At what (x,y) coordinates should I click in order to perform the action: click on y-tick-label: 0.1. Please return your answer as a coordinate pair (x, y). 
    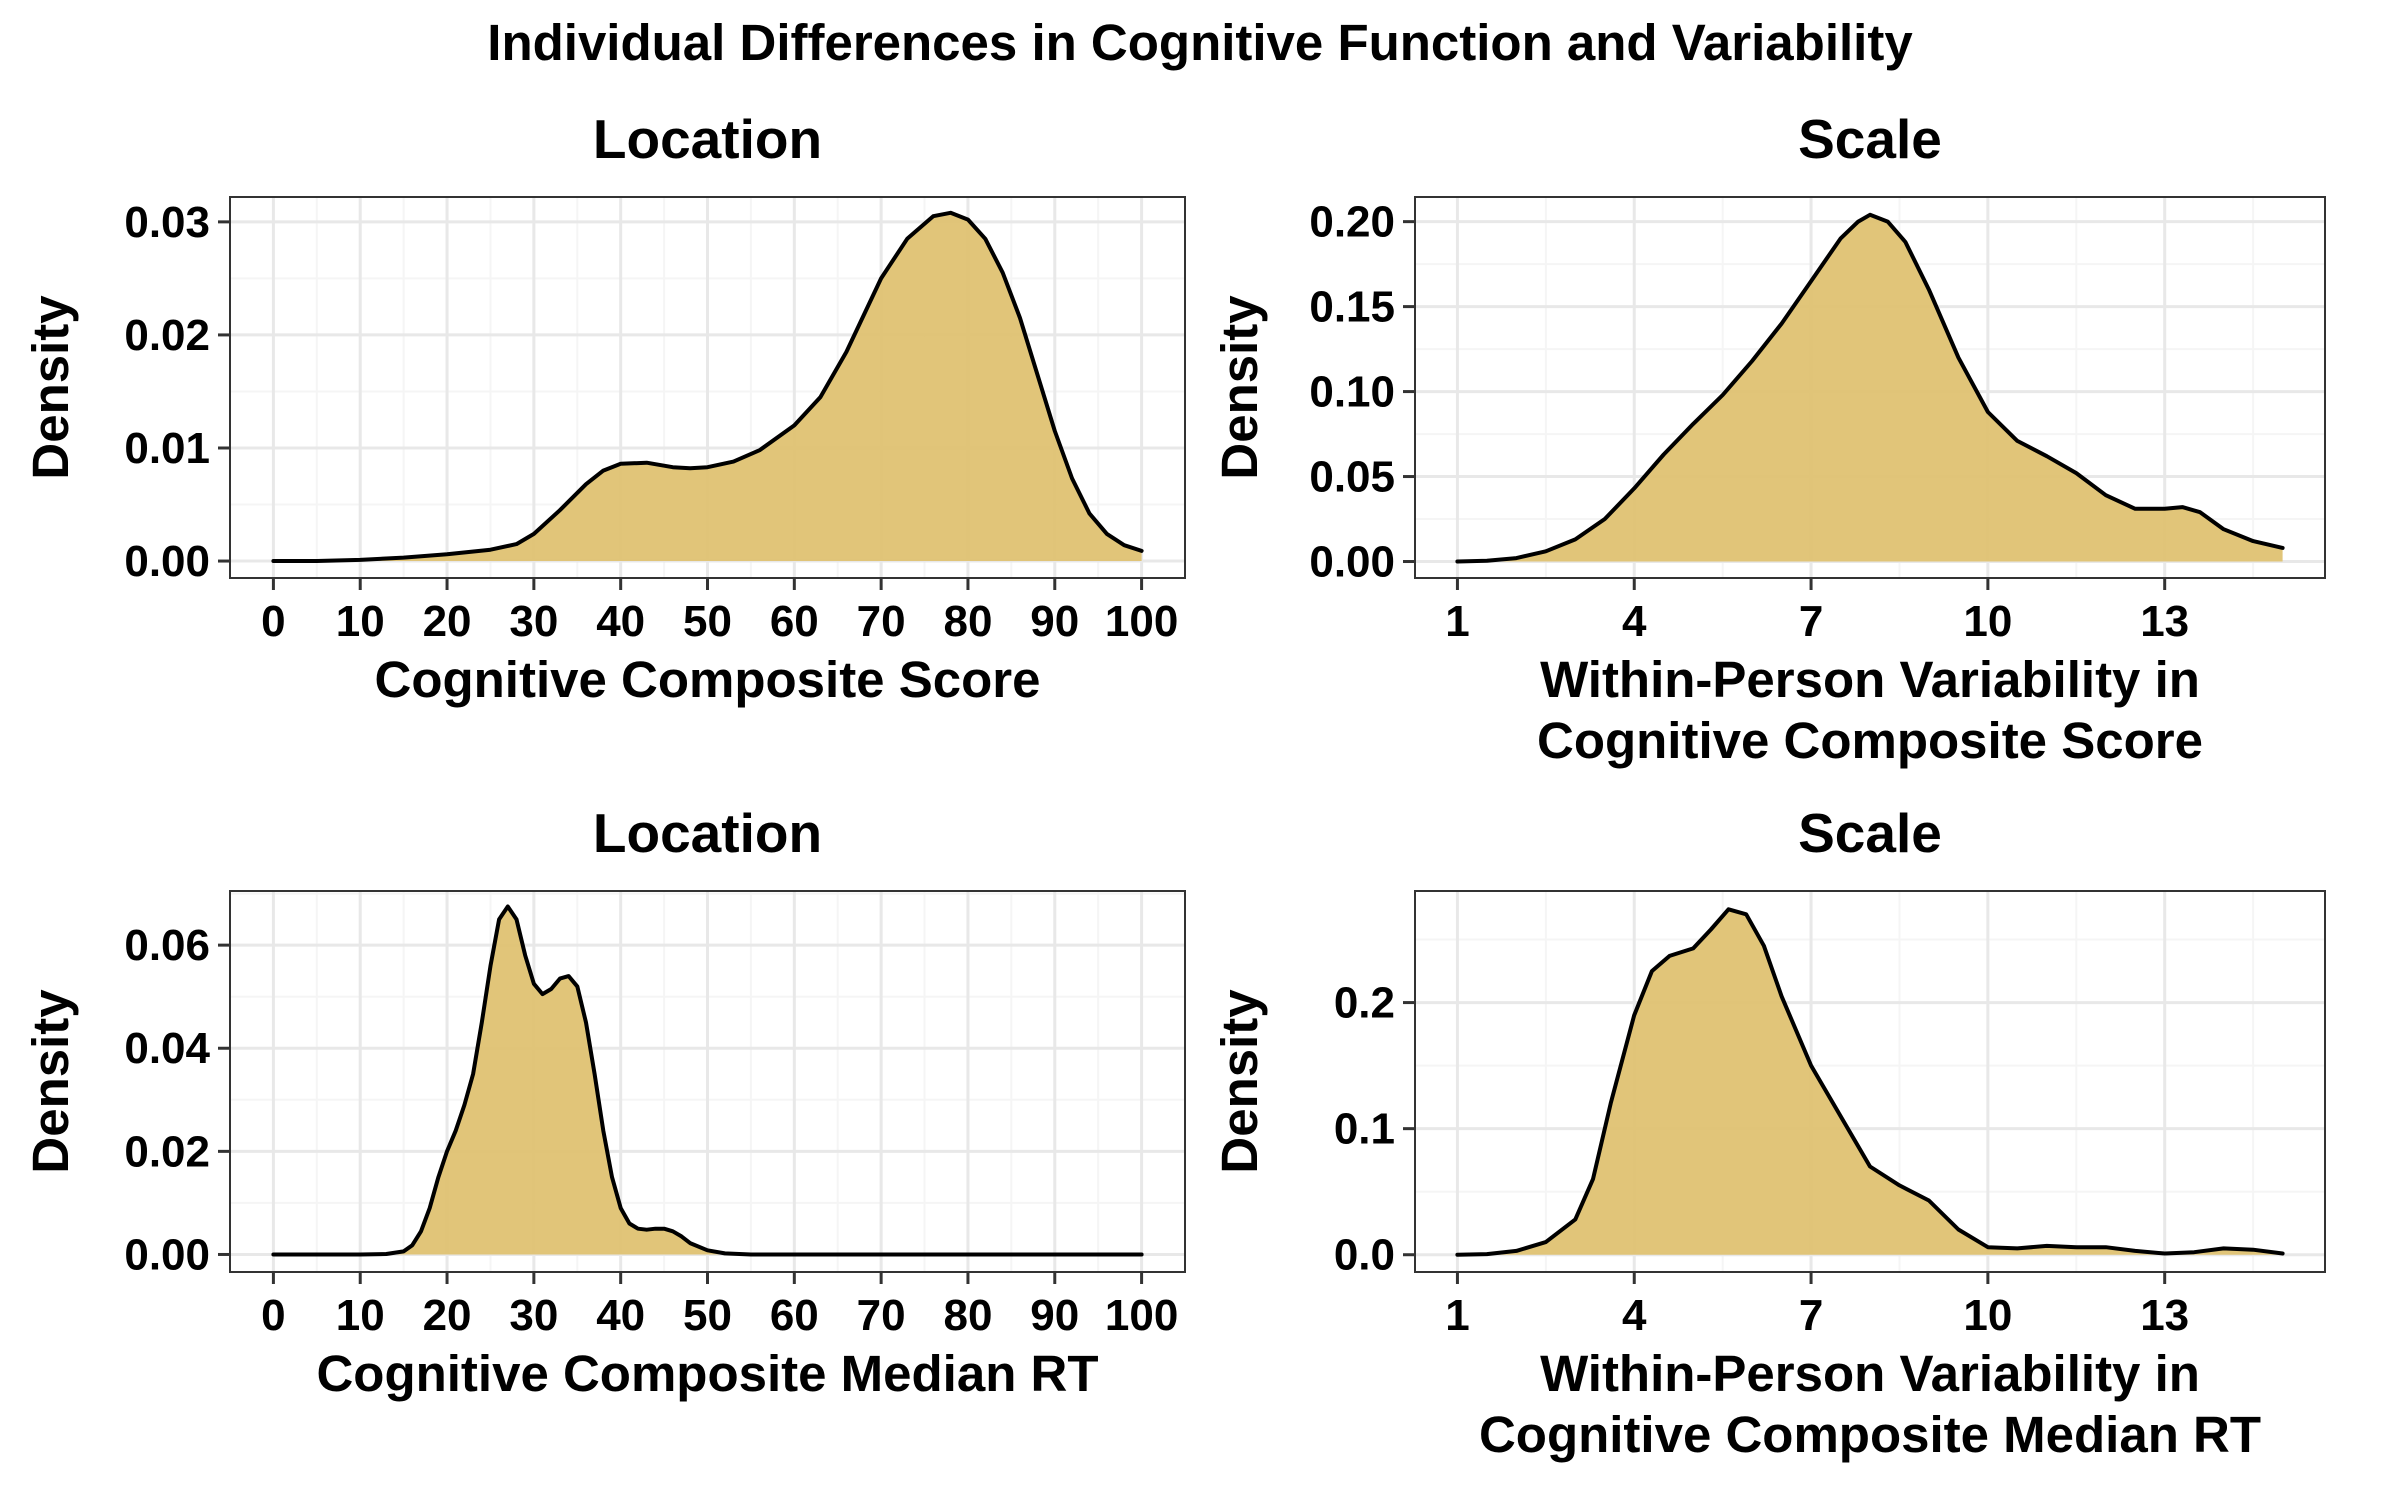
    Looking at the image, I should click on (1364, 1129).